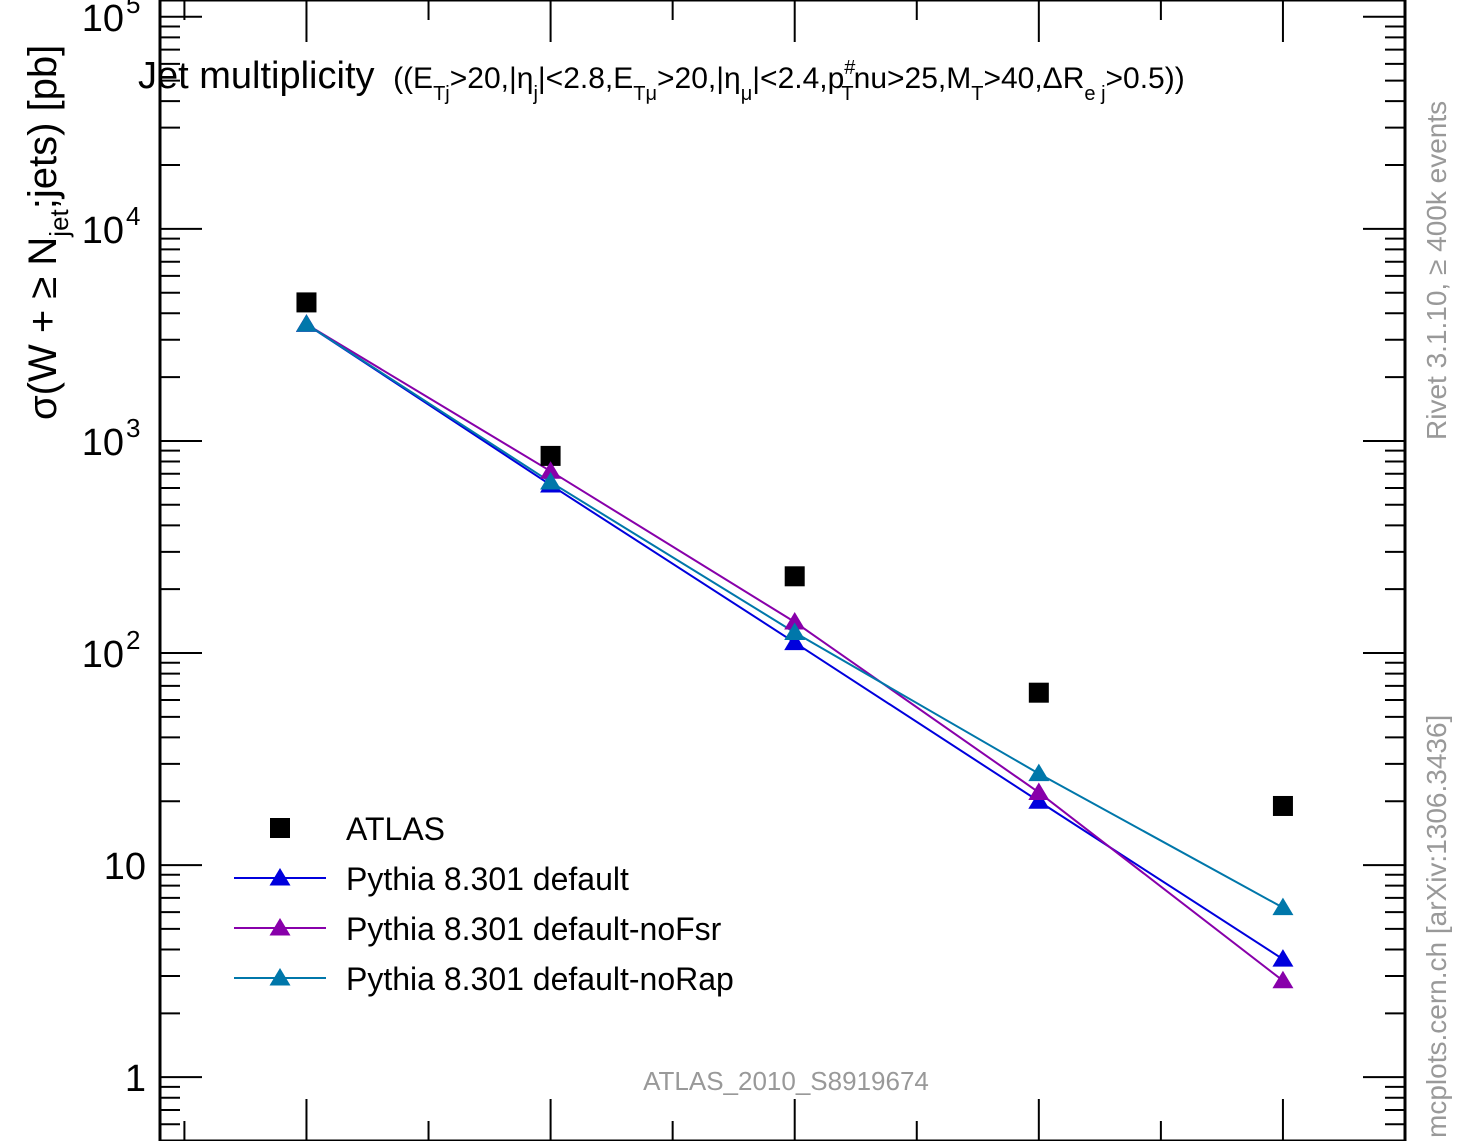 The height and width of the screenshot is (1141, 1481). What do you see at coordinates (786, 1081) in the screenshot?
I see `analysis-label: ATLAS_2010_S8919674` at bounding box center [786, 1081].